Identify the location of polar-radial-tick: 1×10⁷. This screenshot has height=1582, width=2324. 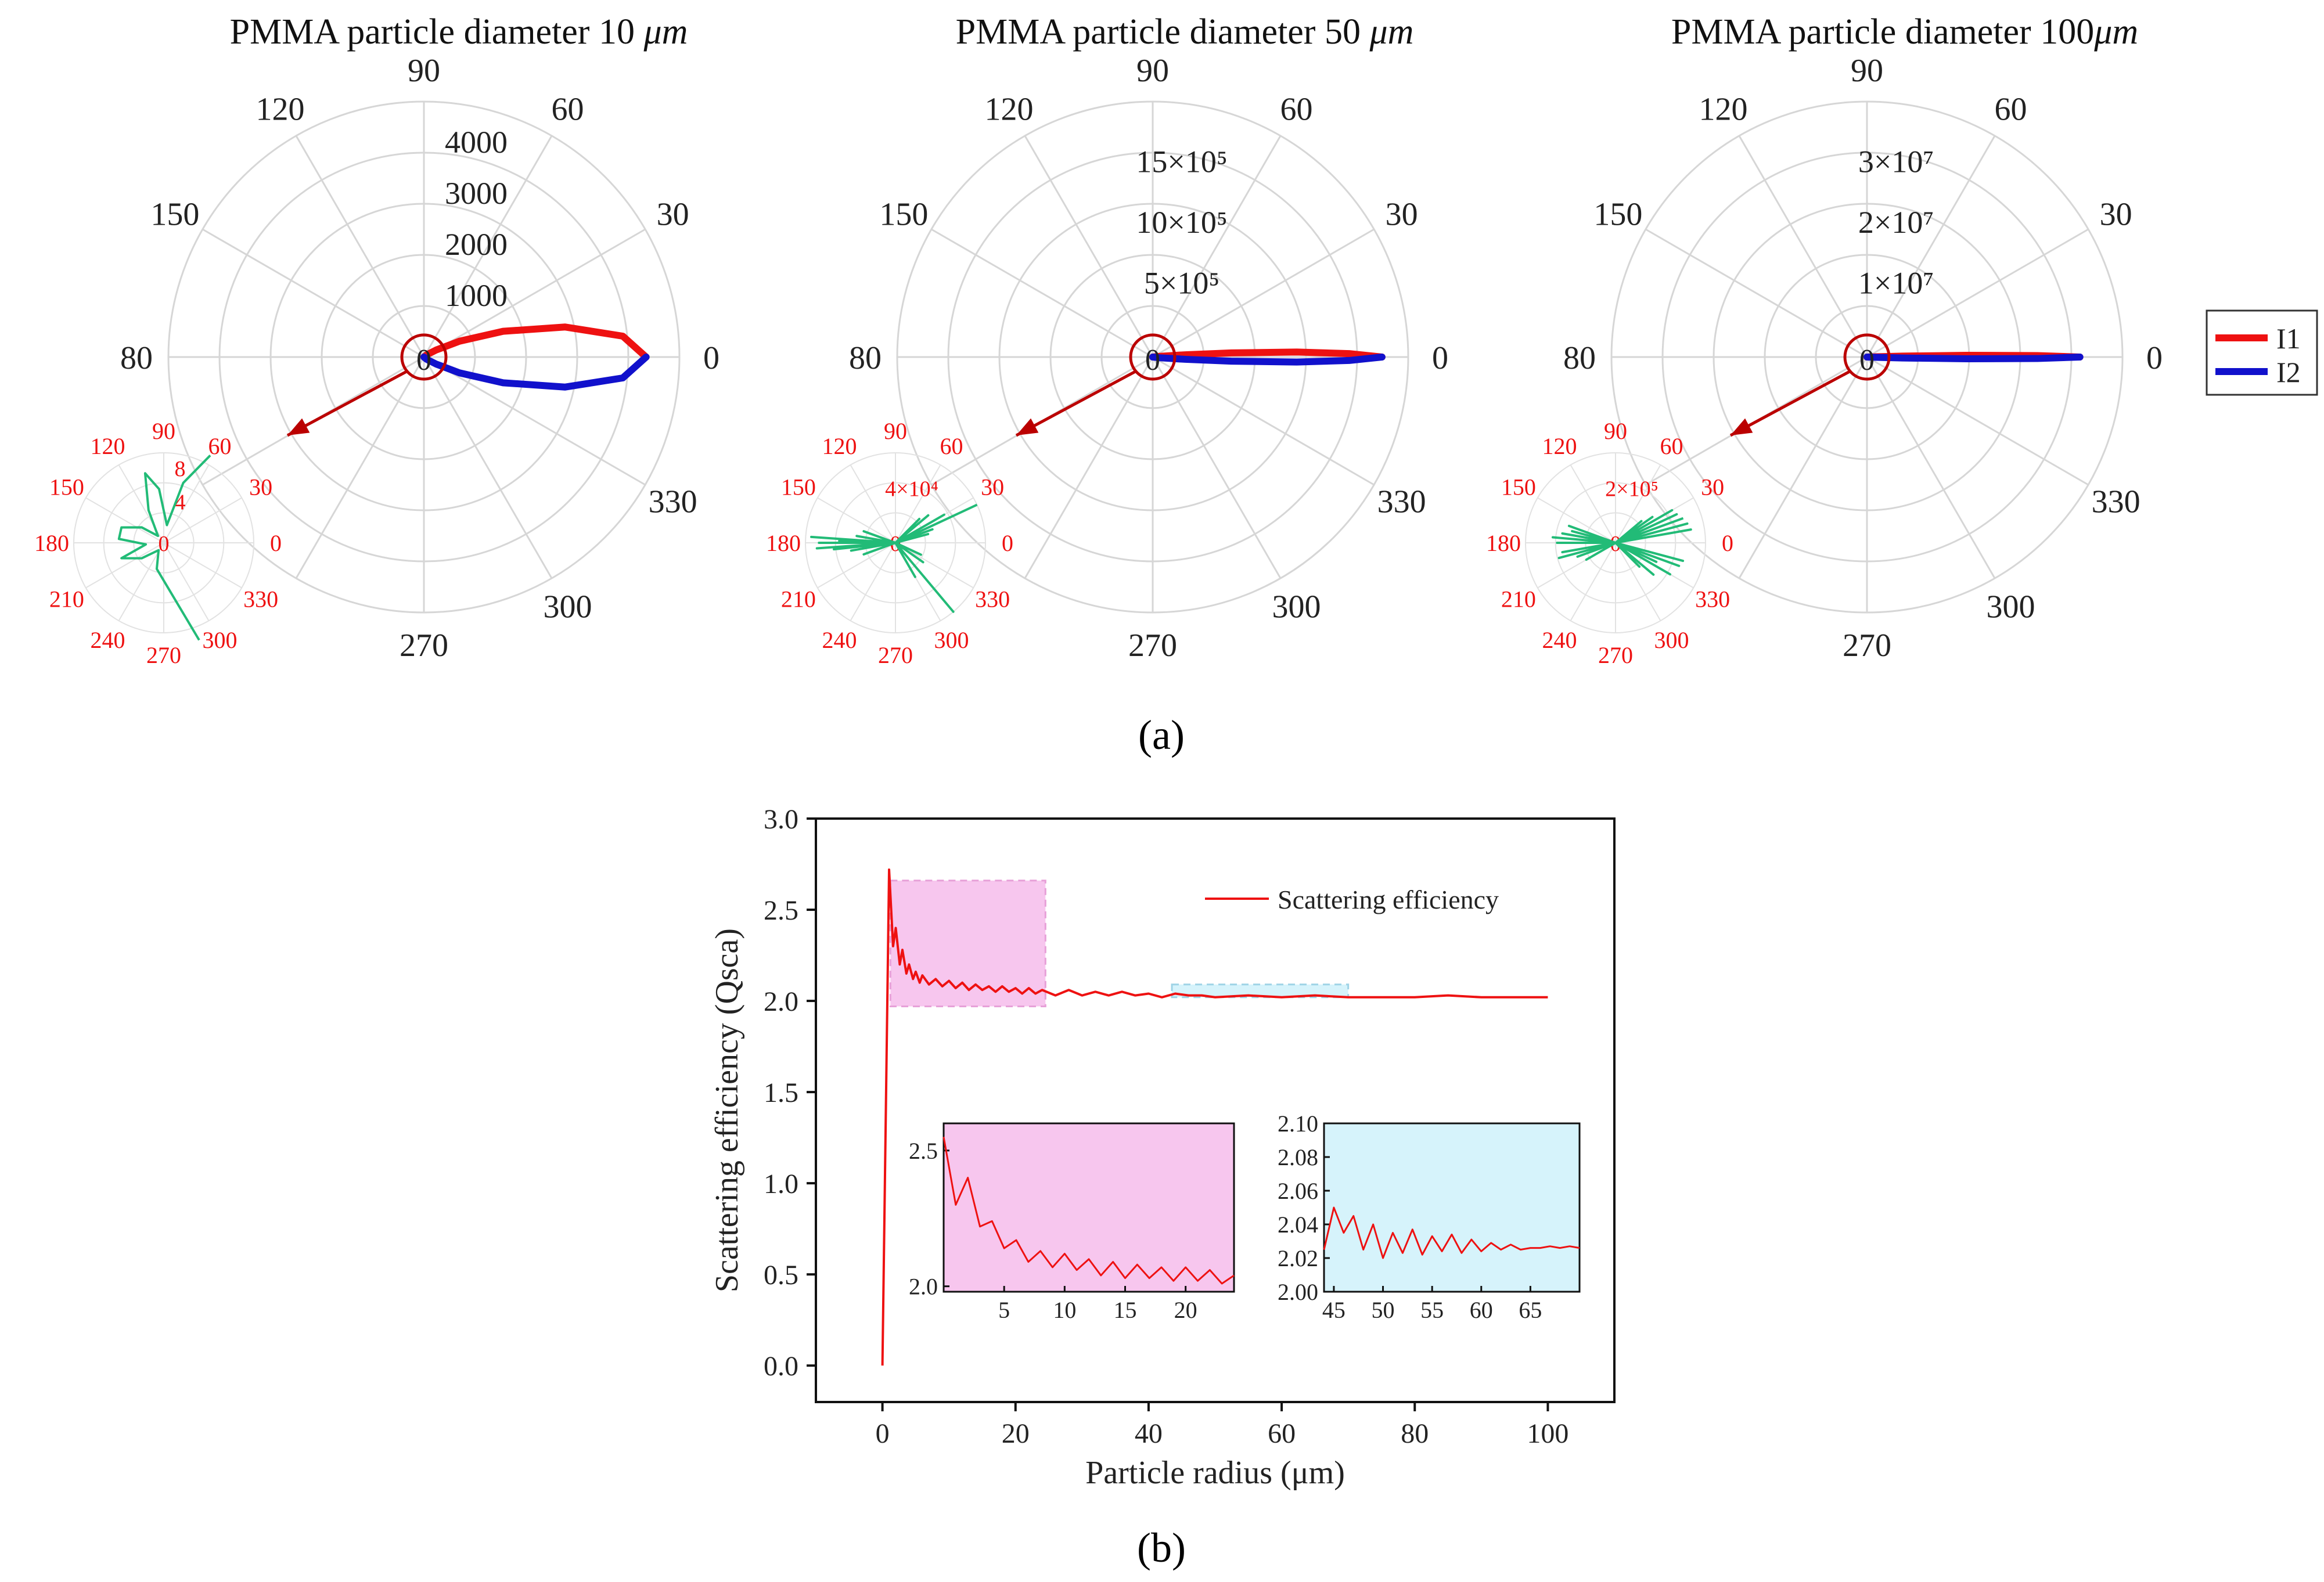
(1896, 283).